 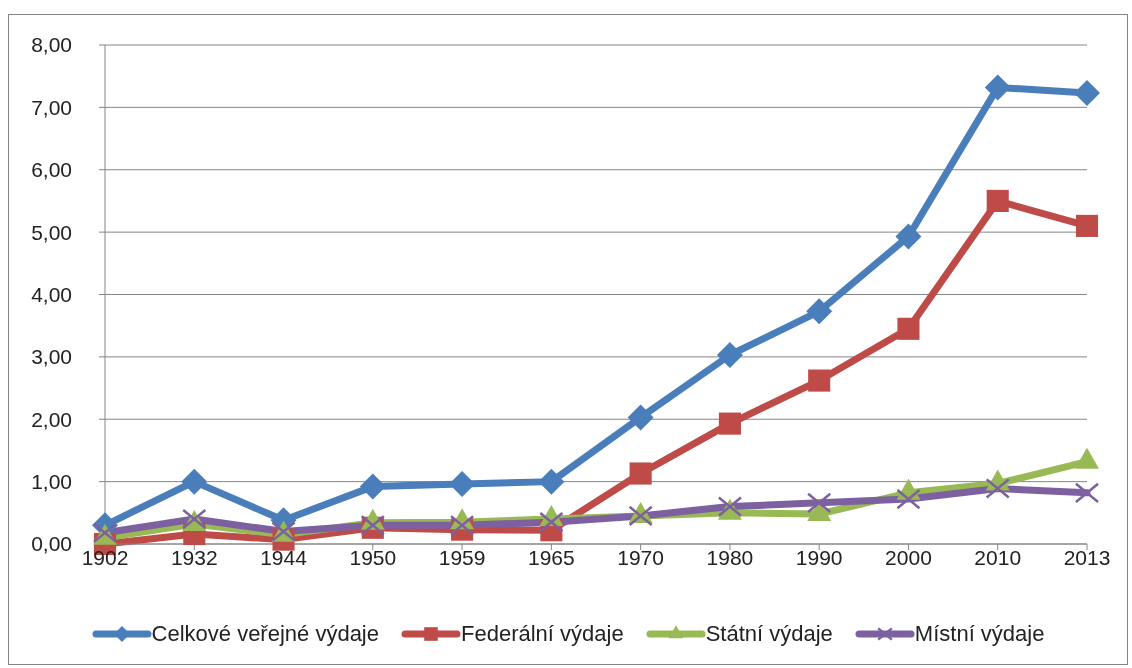 I want to click on y-tick-label: 8,00, so click(x=51, y=45).